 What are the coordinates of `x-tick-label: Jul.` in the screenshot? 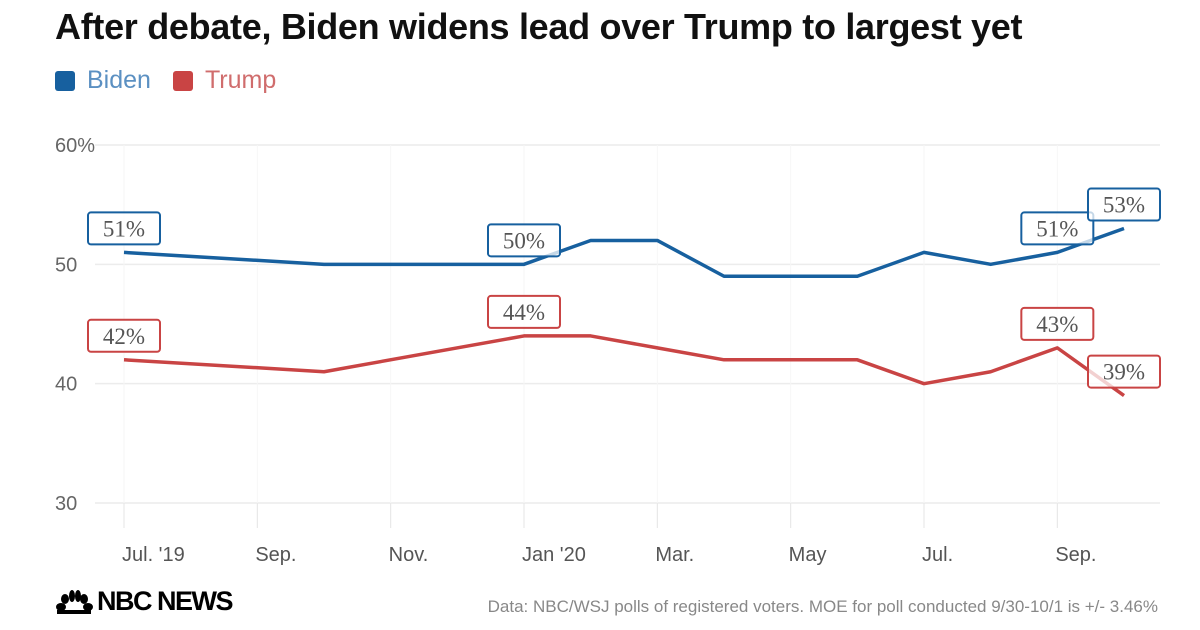 It's located at (937, 555).